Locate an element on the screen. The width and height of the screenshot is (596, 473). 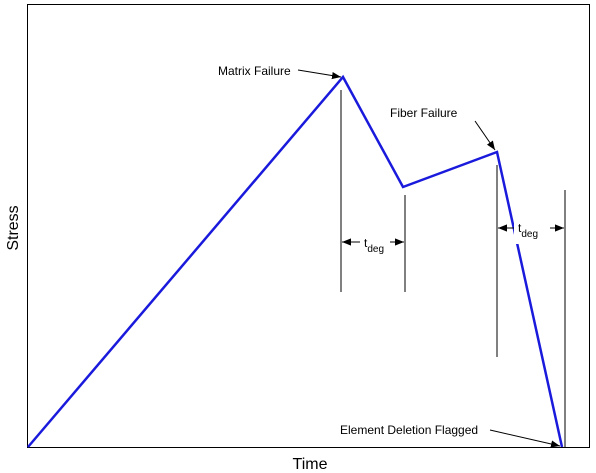
x-axis-label: Time is located at coordinates (310, 464).